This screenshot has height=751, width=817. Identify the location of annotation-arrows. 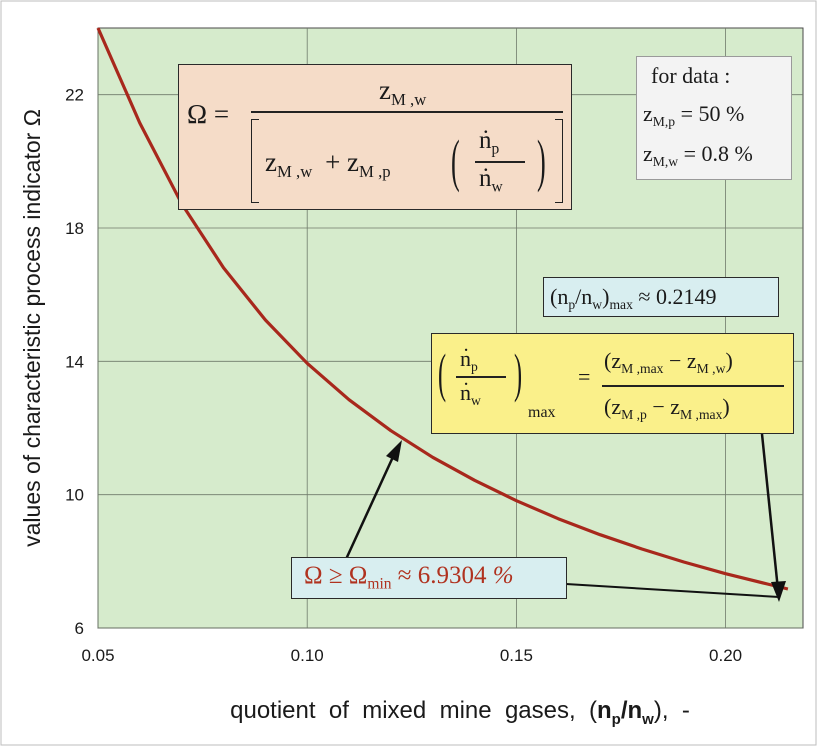
(563, 517).